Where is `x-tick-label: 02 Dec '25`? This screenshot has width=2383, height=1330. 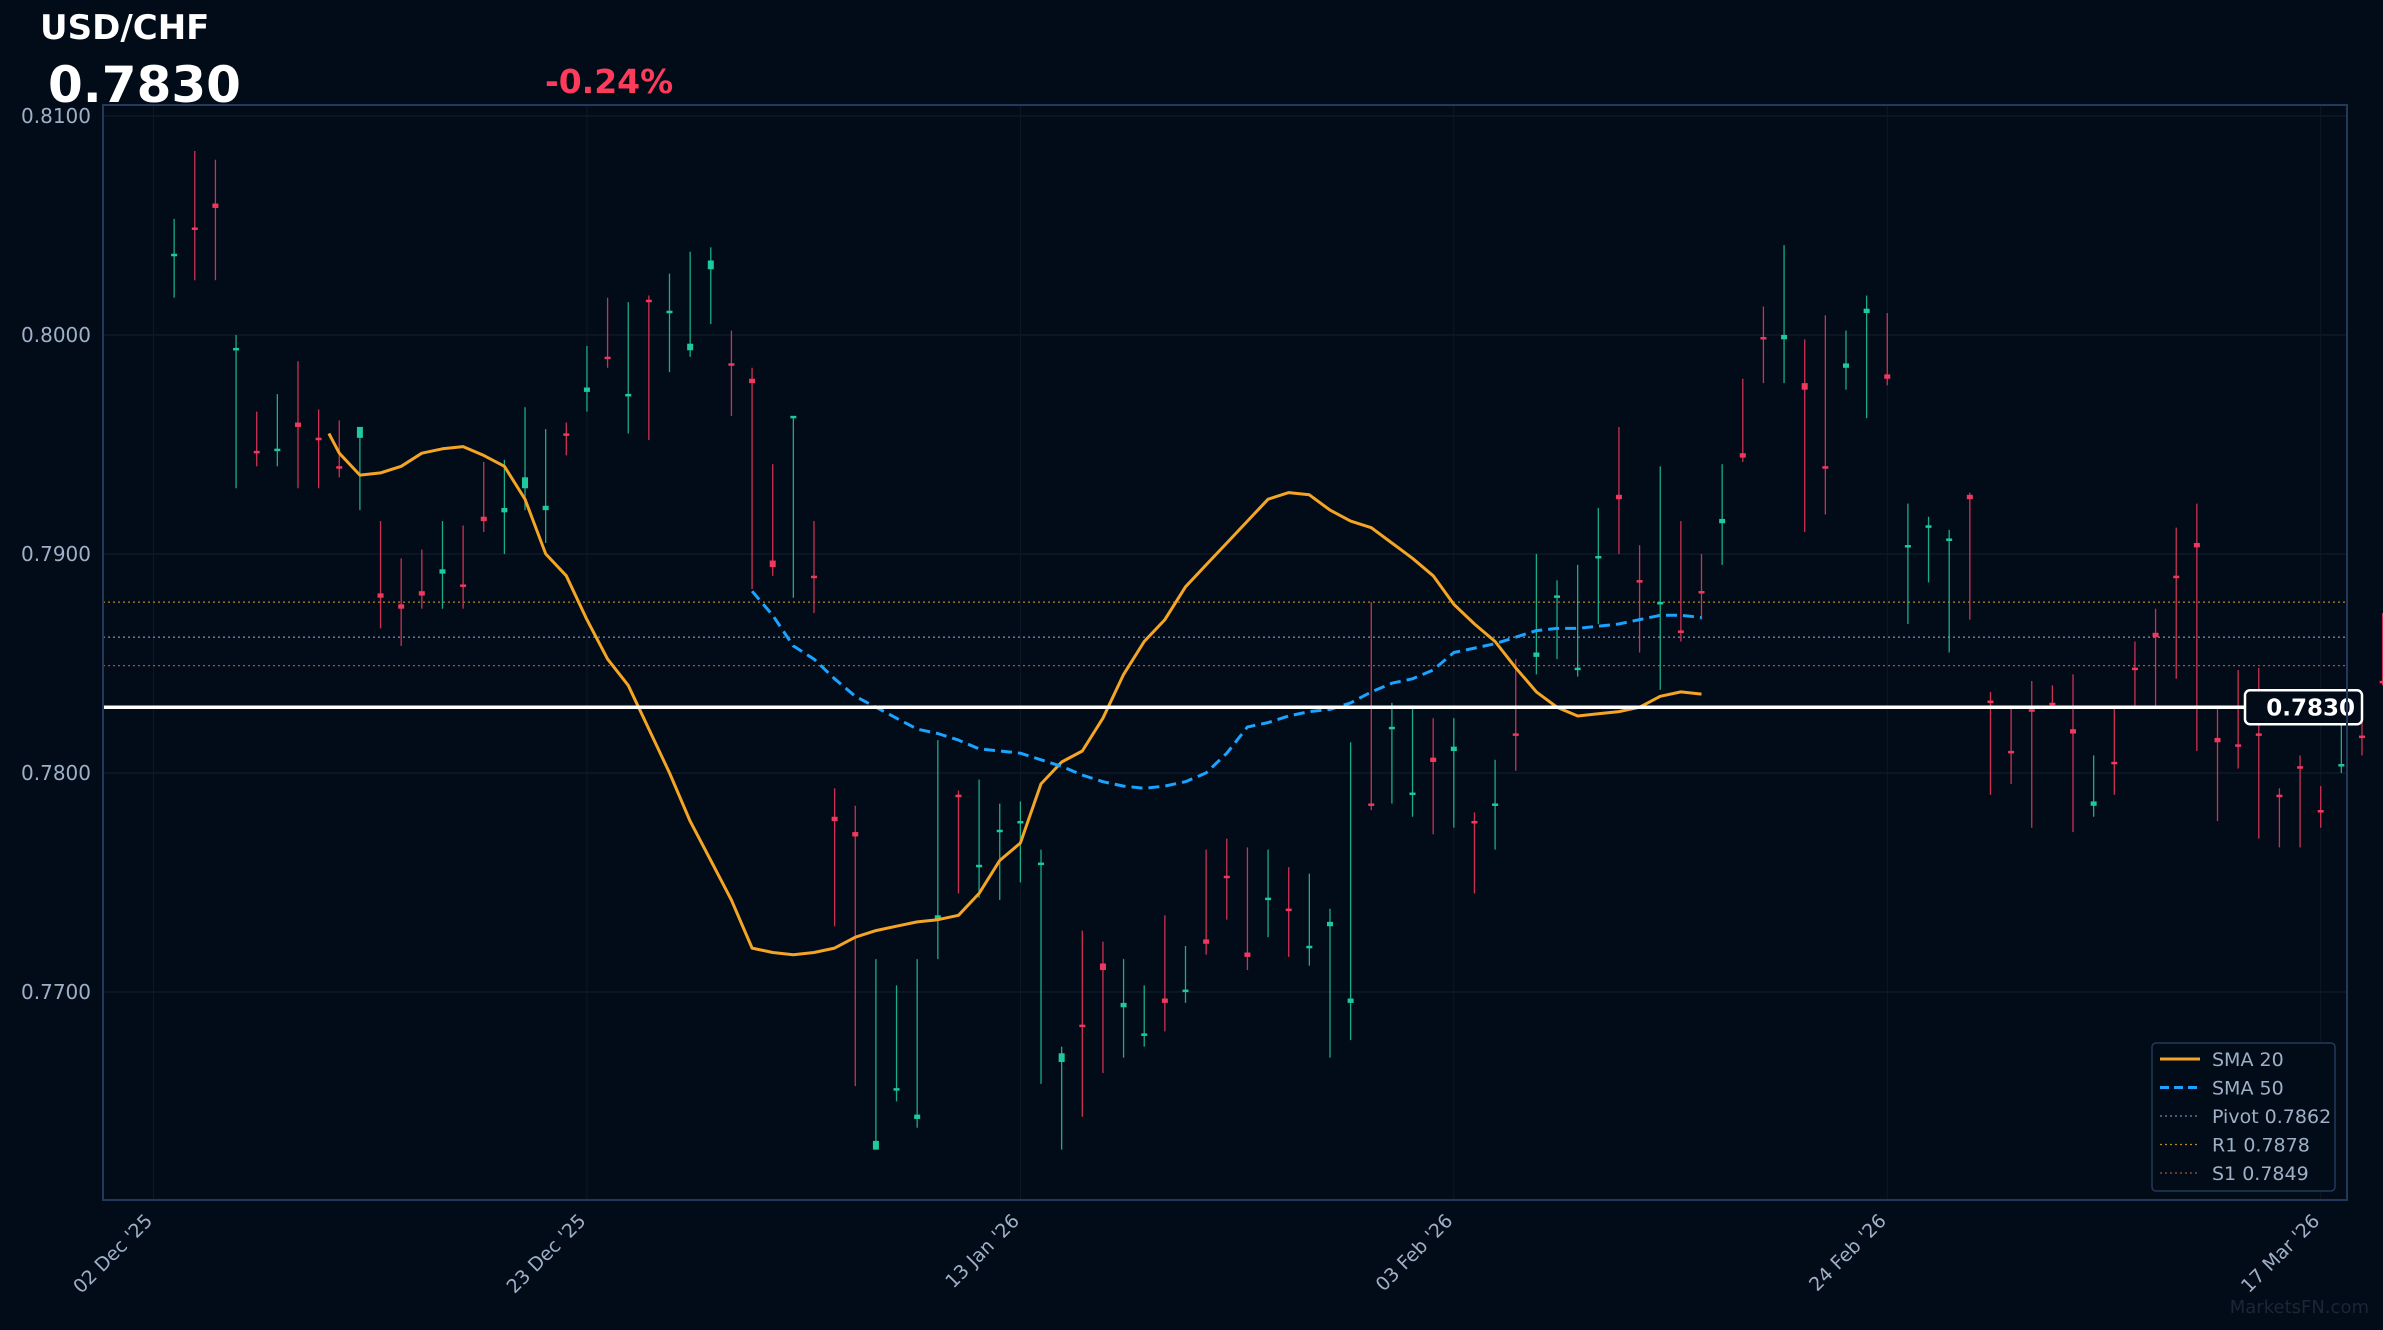
x-tick-label: 02 Dec '25 is located at coordinates (113, 1254).